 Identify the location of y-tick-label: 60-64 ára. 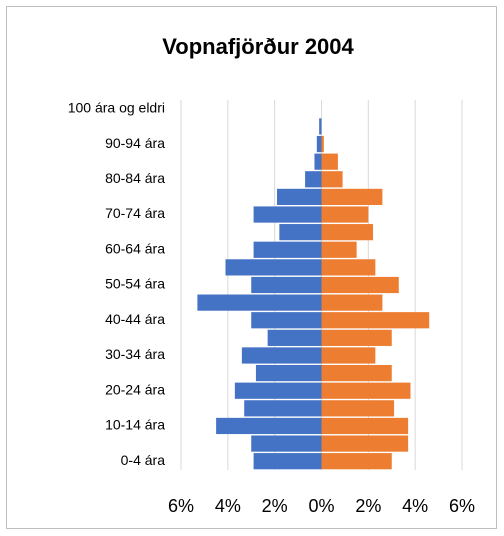
(135, 248).